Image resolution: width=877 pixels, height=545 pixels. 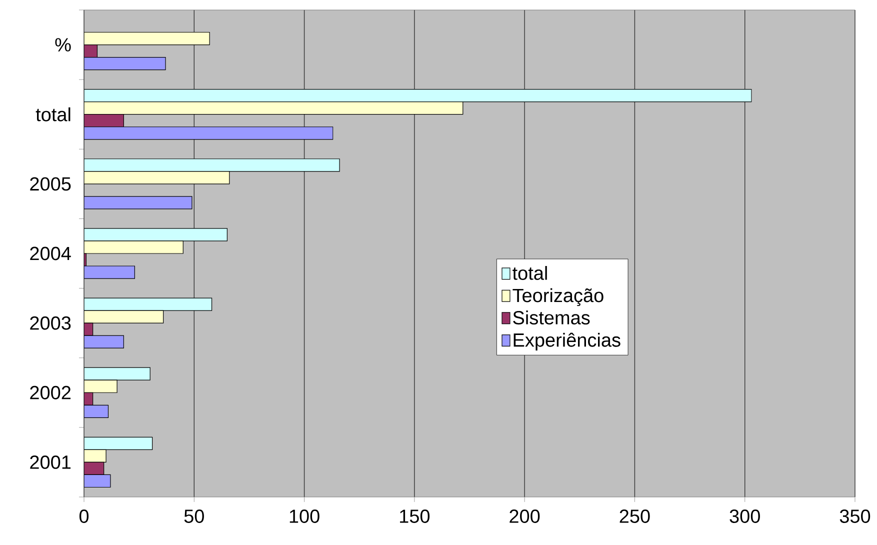 What do you see at coordinates (525, 516) in the screenshot?
I see `x-tick-label: 200` at bounding box center [525, 516].